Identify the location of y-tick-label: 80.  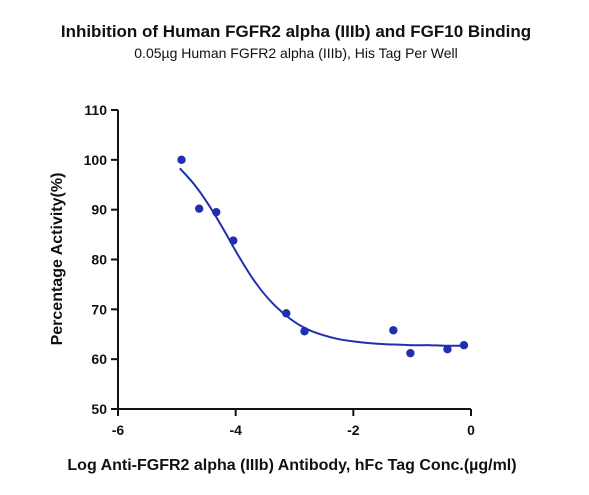
(99, 260).